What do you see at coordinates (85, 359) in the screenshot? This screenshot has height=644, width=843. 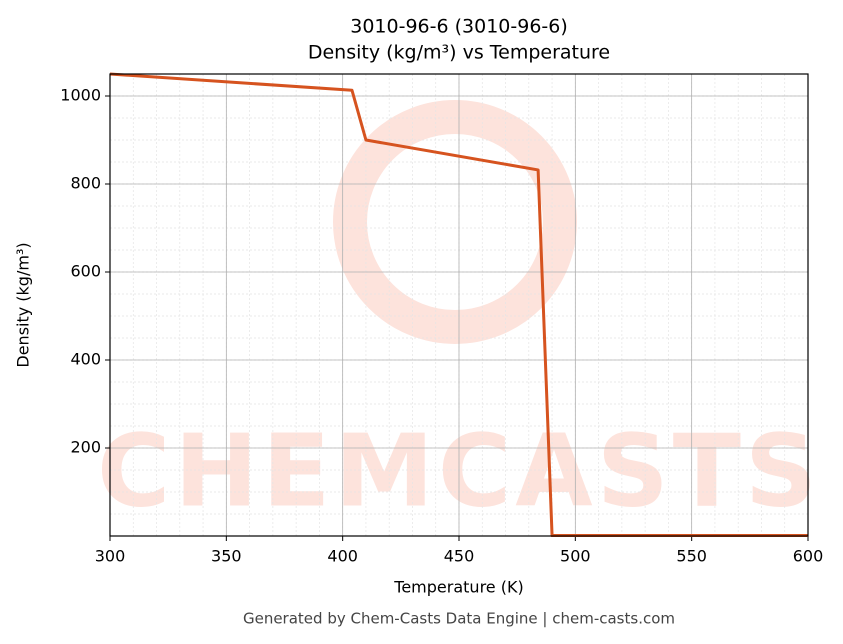 I see `y-tick-label: 400` at bounding box center [85, 359].